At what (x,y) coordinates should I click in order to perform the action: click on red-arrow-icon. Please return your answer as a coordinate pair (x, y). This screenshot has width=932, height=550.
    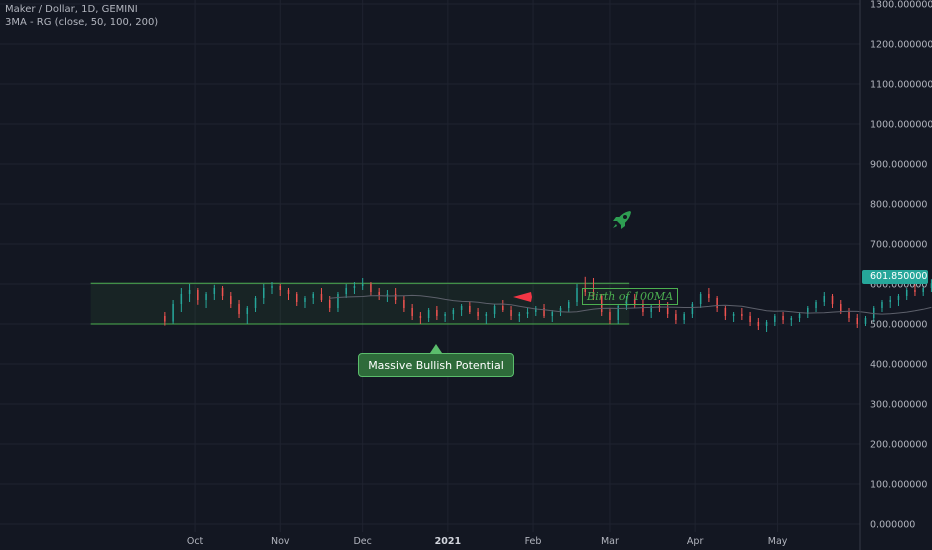
    Looking at the image, I should click on (540, 297).